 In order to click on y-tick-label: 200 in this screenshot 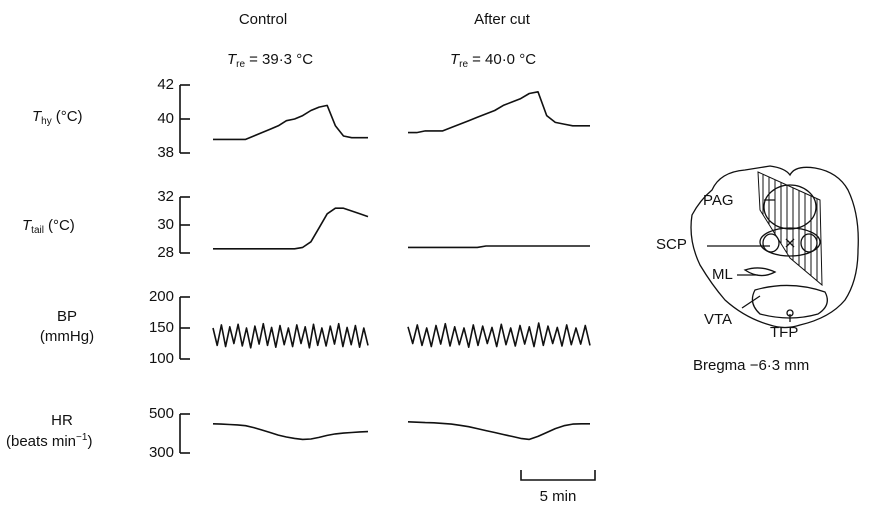, I will do `click(161, 296)`.